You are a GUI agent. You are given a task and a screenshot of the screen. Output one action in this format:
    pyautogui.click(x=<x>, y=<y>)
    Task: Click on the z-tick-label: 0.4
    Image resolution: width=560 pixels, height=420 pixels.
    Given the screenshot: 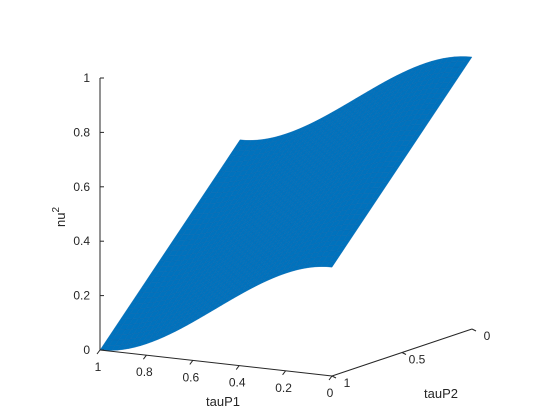 What is the action you would take?
    pyautogui.click(x=81, y=241)
    